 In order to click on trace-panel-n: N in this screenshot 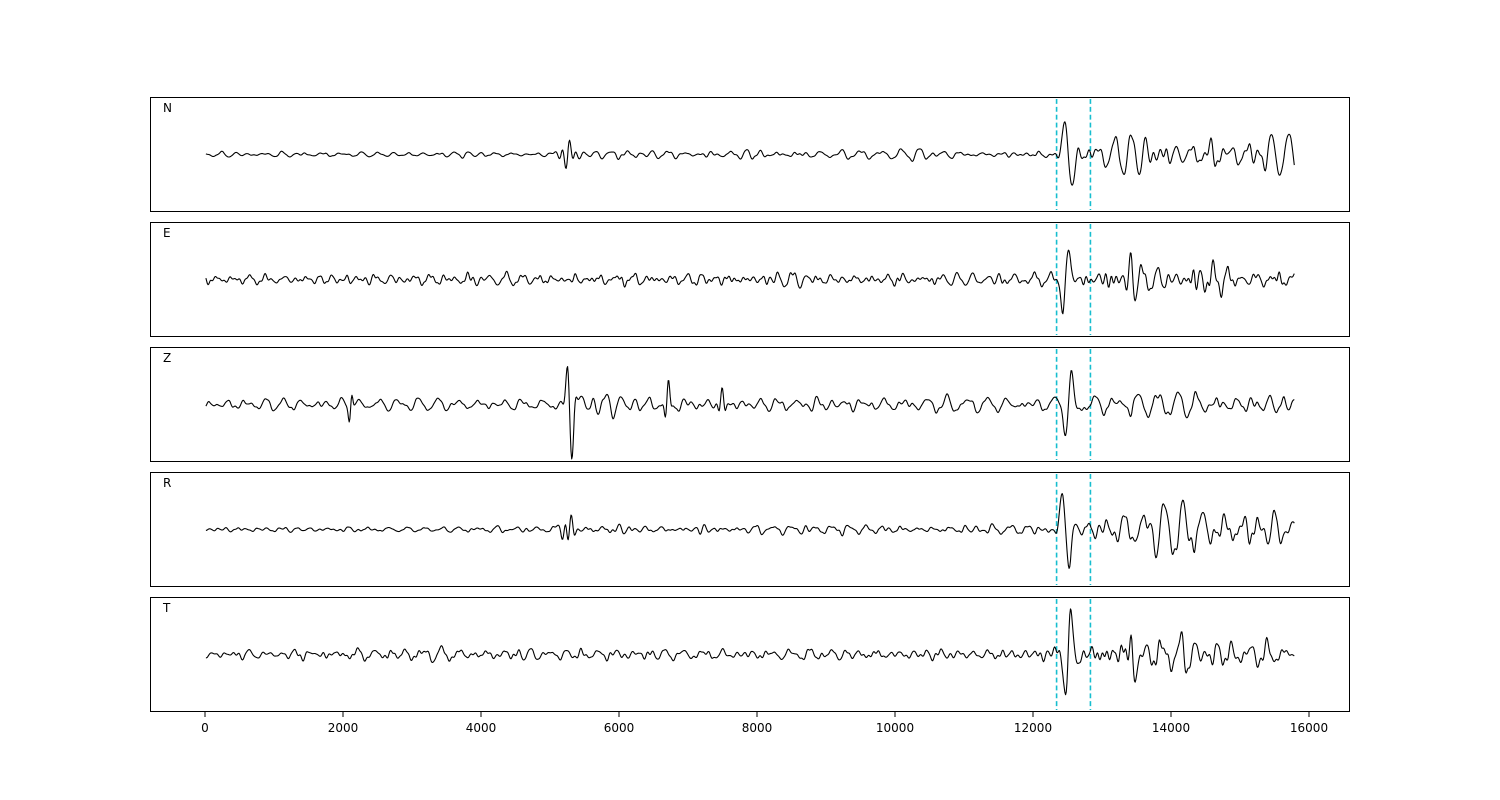, I will do `click(750, 154)`.